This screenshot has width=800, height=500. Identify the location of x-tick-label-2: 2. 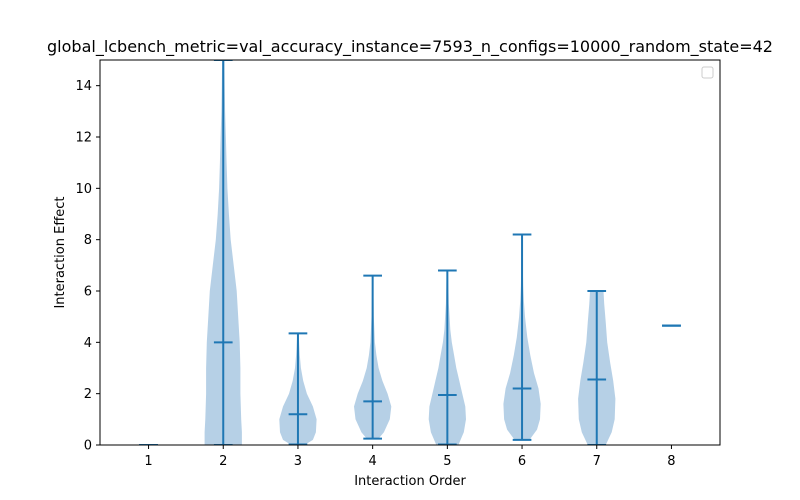
(223, 461).